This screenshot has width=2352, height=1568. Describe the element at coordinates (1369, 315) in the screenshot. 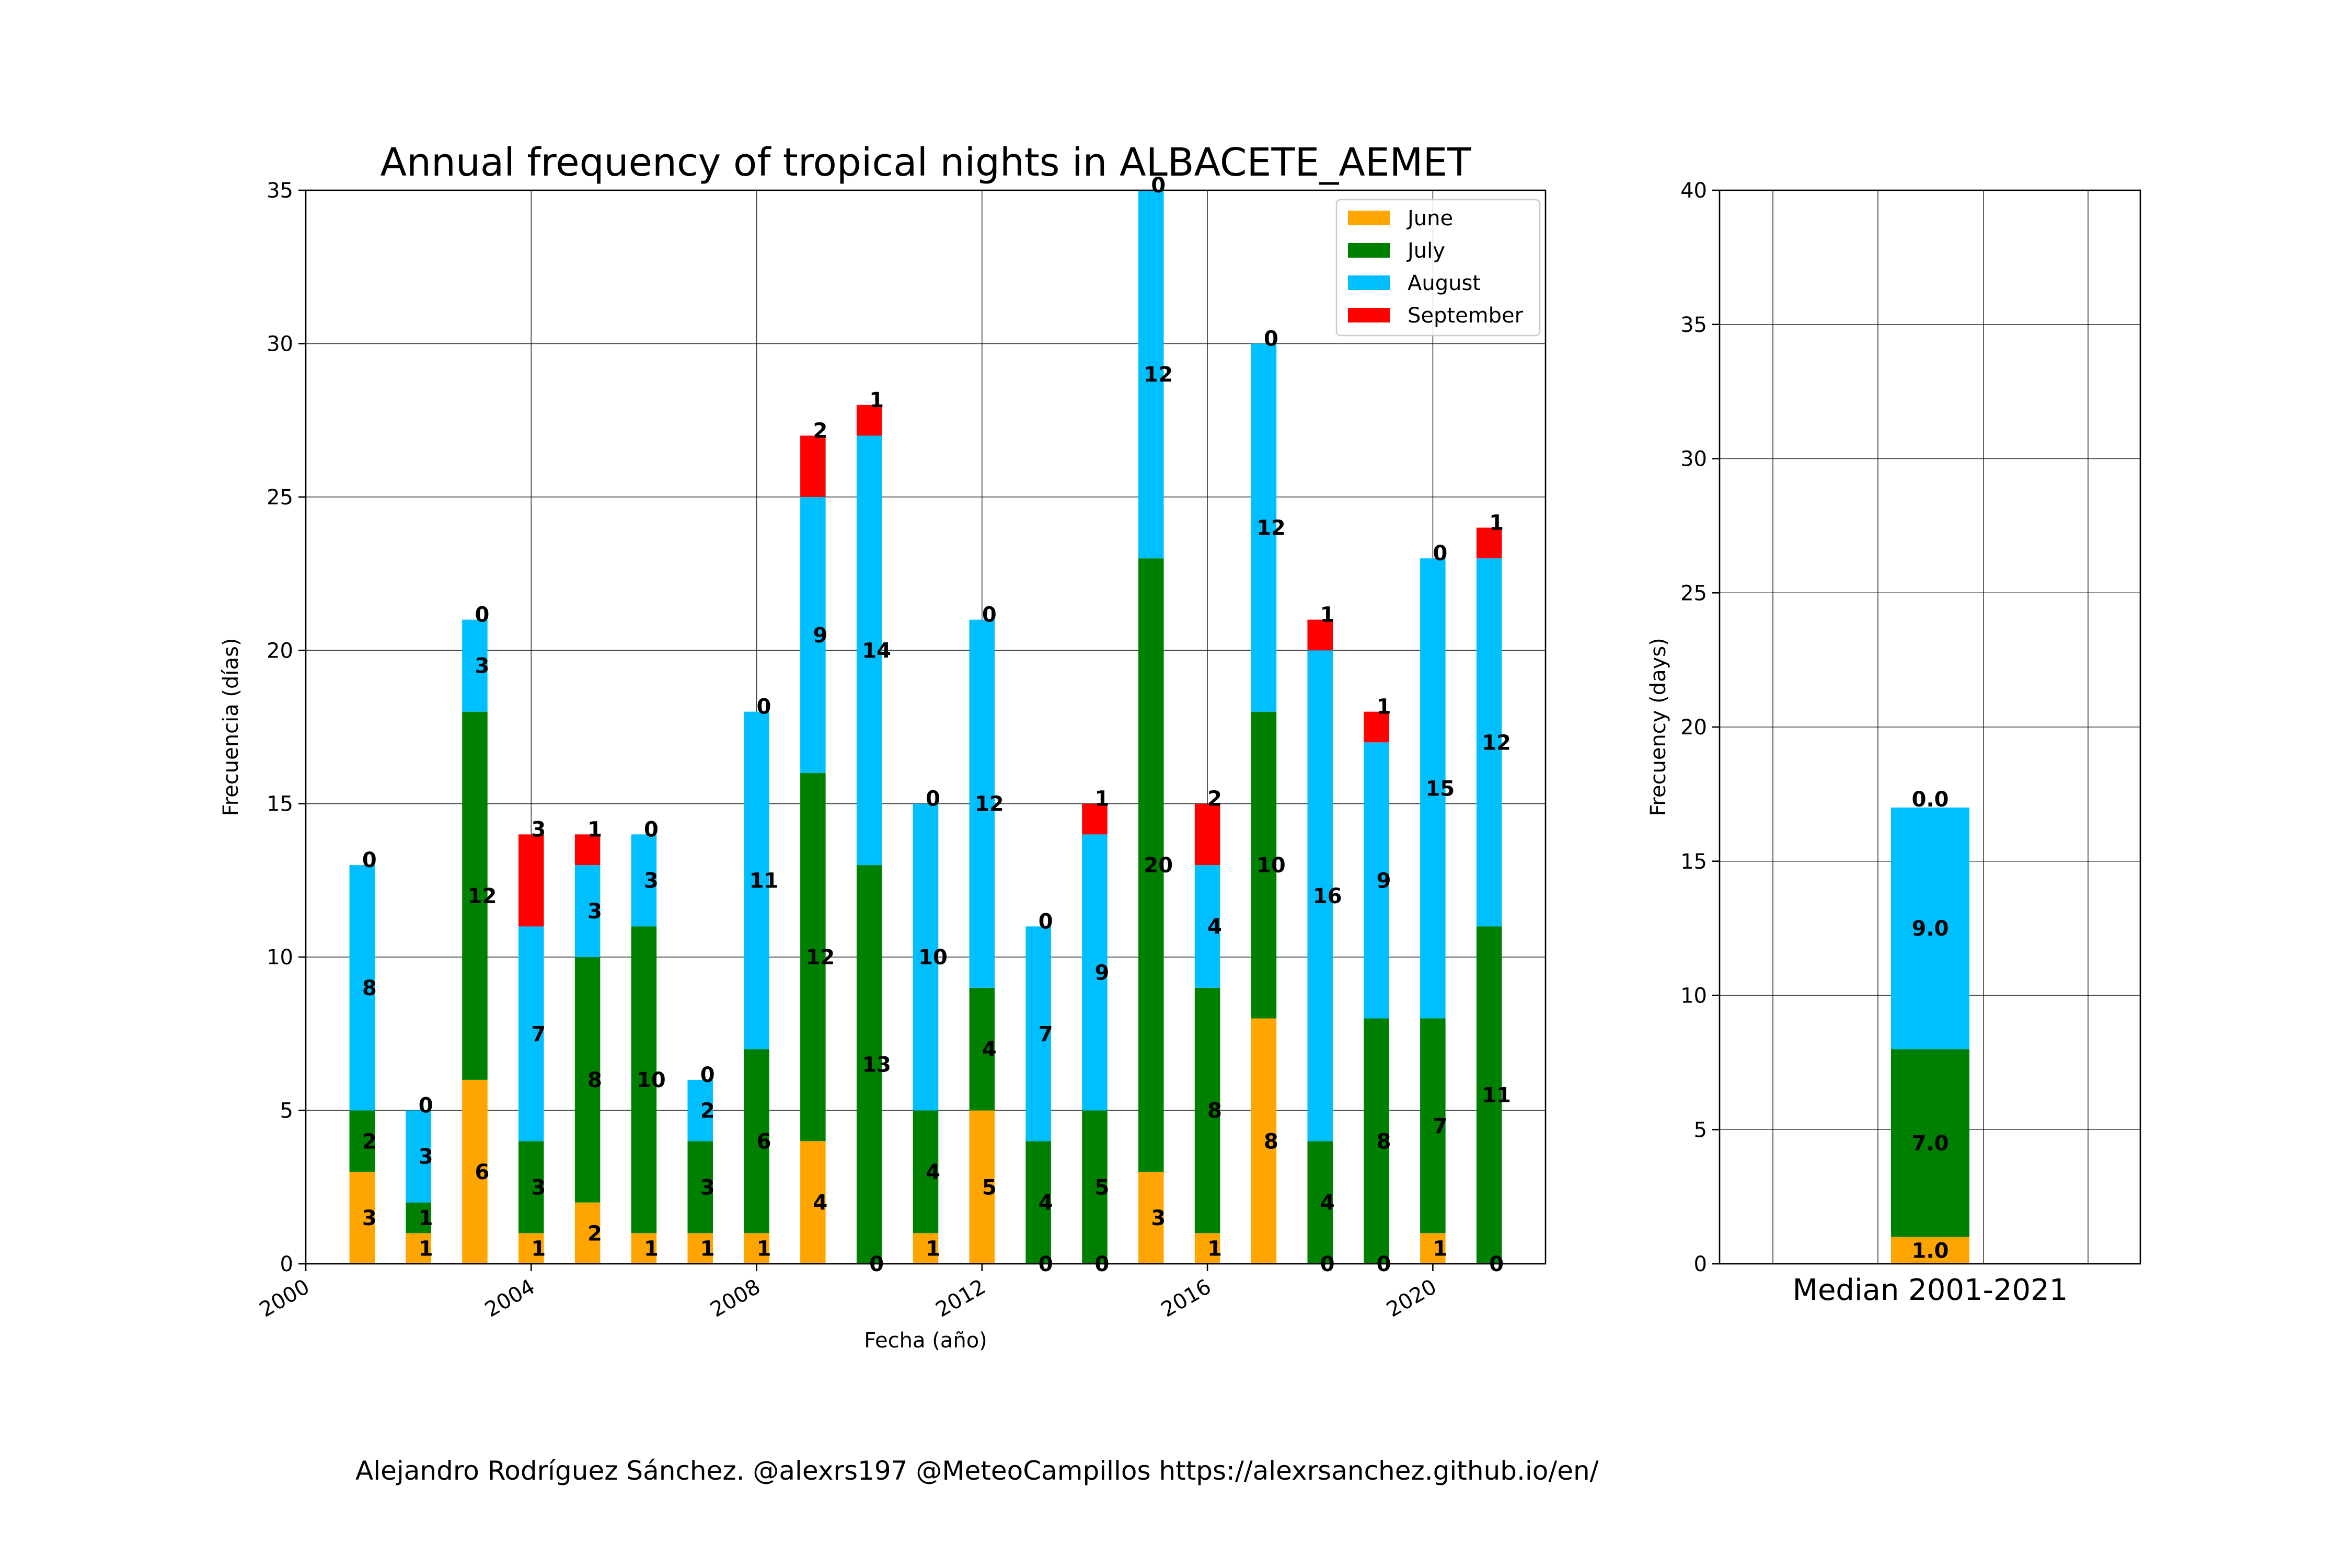

I see `legend-swatch-september` at that location.